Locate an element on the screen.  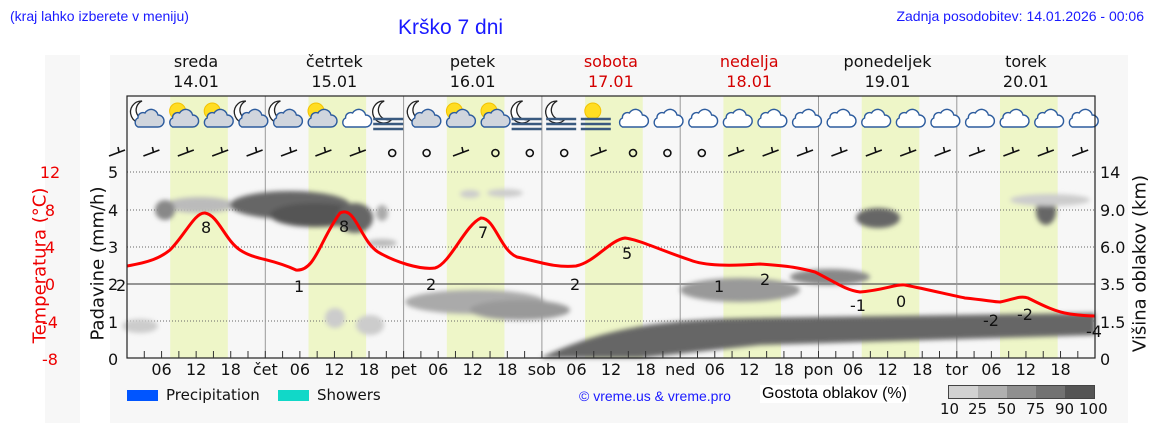
temp-tick: -8 is located at coordinates (50, 359).